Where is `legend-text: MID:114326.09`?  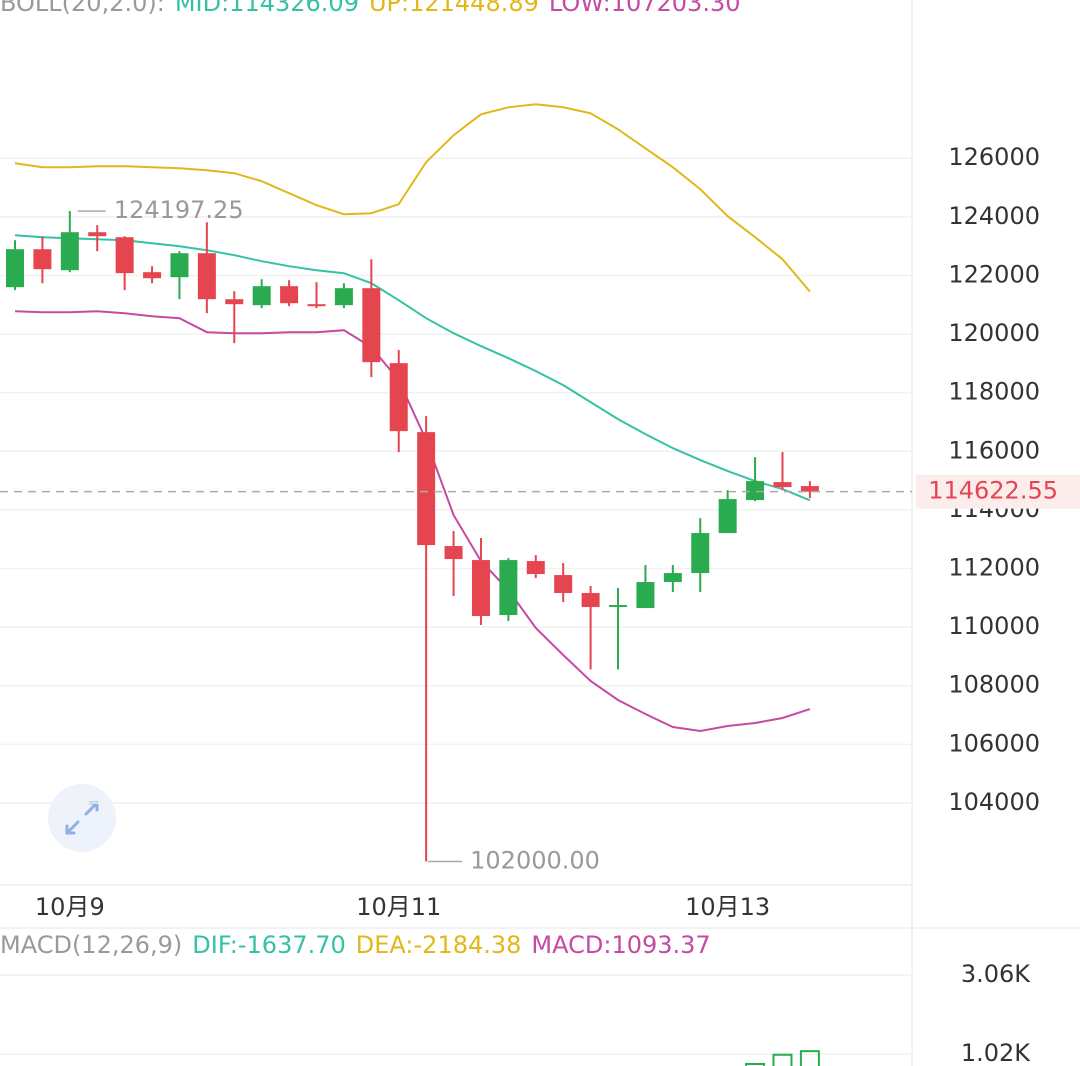
legend-text: MID:114326.09 is located at coordinates (267, 8).